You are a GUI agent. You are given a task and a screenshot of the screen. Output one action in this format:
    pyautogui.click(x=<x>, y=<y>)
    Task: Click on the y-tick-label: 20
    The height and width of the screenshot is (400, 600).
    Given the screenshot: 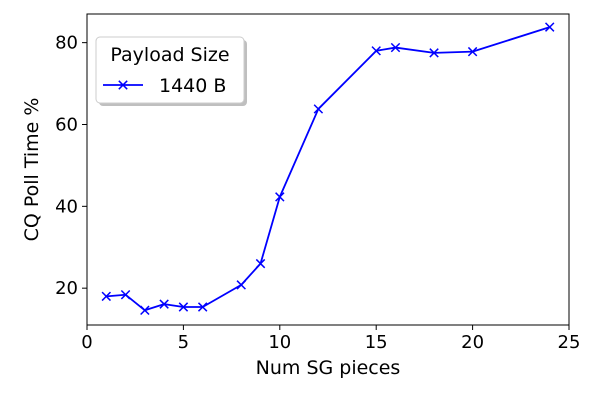 What is the action you would take?
    pyautogui.click(x=66, y=288)
    